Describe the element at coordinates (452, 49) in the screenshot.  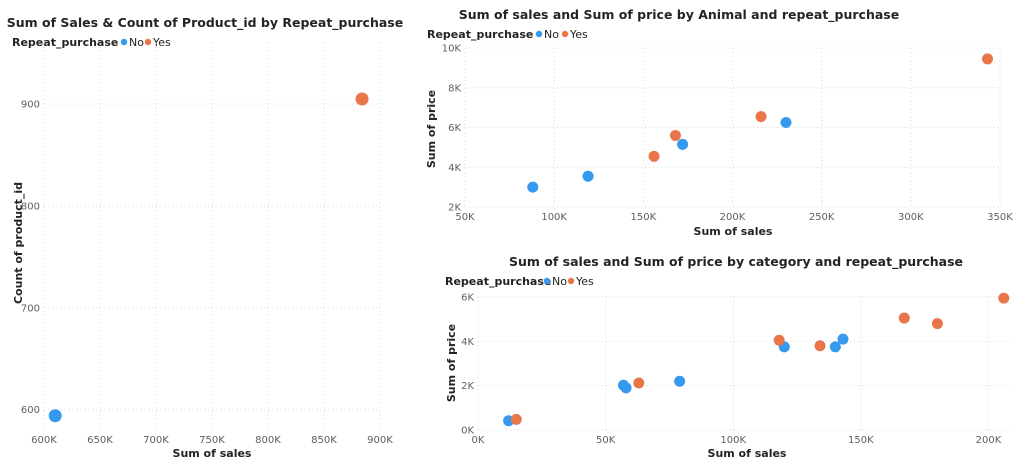
I see `y-tick-label: 10K` at that location.